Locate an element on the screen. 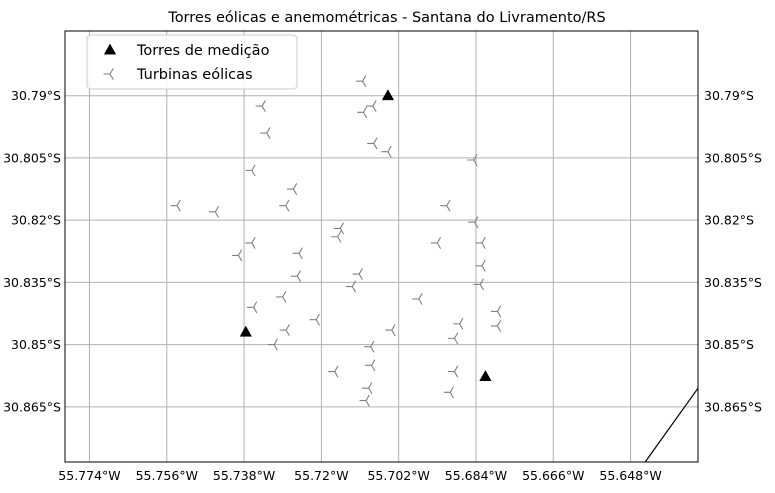 The height and width of the screenshot is (493, 775). y-tick-label-right: 30.865°S is located at coordinates (733, 406).